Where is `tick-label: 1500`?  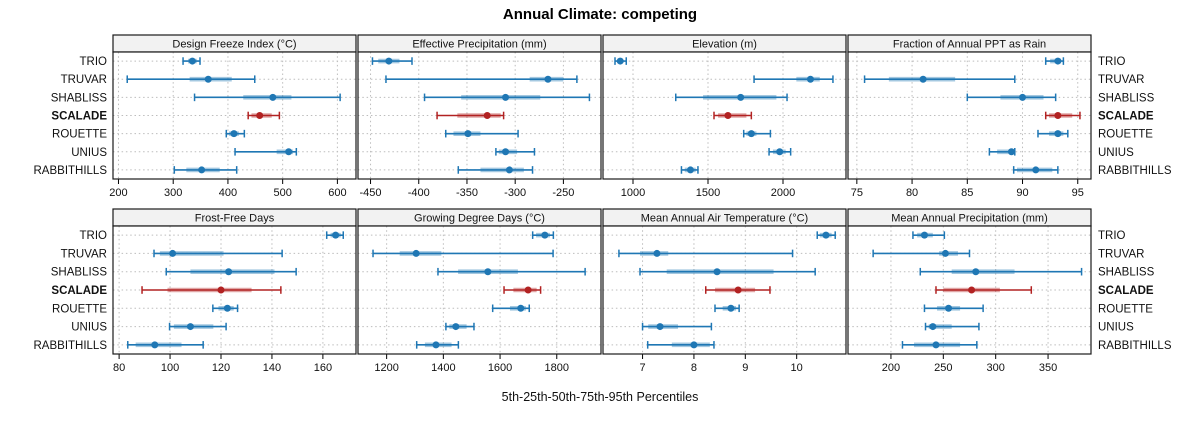
tick-label: 1500 is located at coordinates (708, 193).